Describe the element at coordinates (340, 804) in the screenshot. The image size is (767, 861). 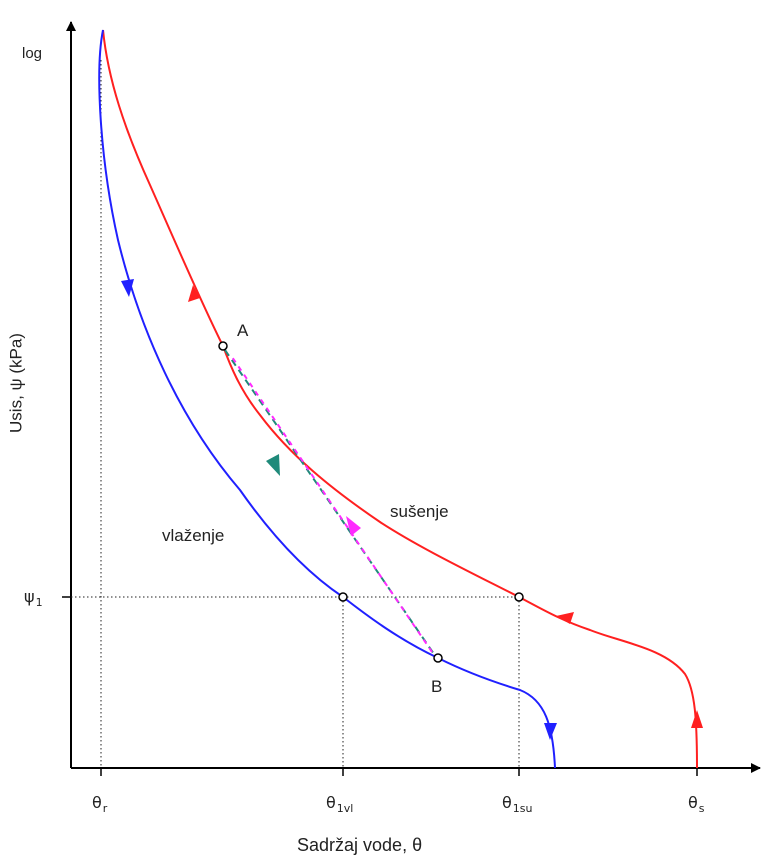
I see `tick-theta-1vl: θ1vl` at that location.